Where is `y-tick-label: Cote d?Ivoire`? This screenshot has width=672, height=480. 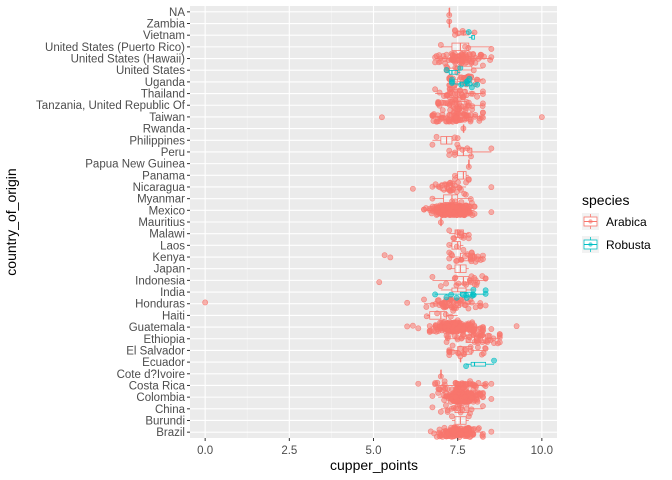
y-tick-label: Cote d?Ivoire is located at coordinates (151, 375).